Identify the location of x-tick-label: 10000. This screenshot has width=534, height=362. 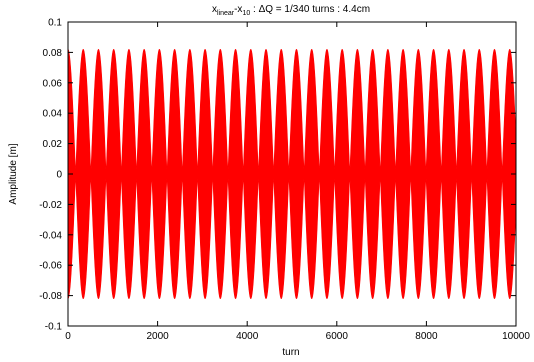
(516, 336).